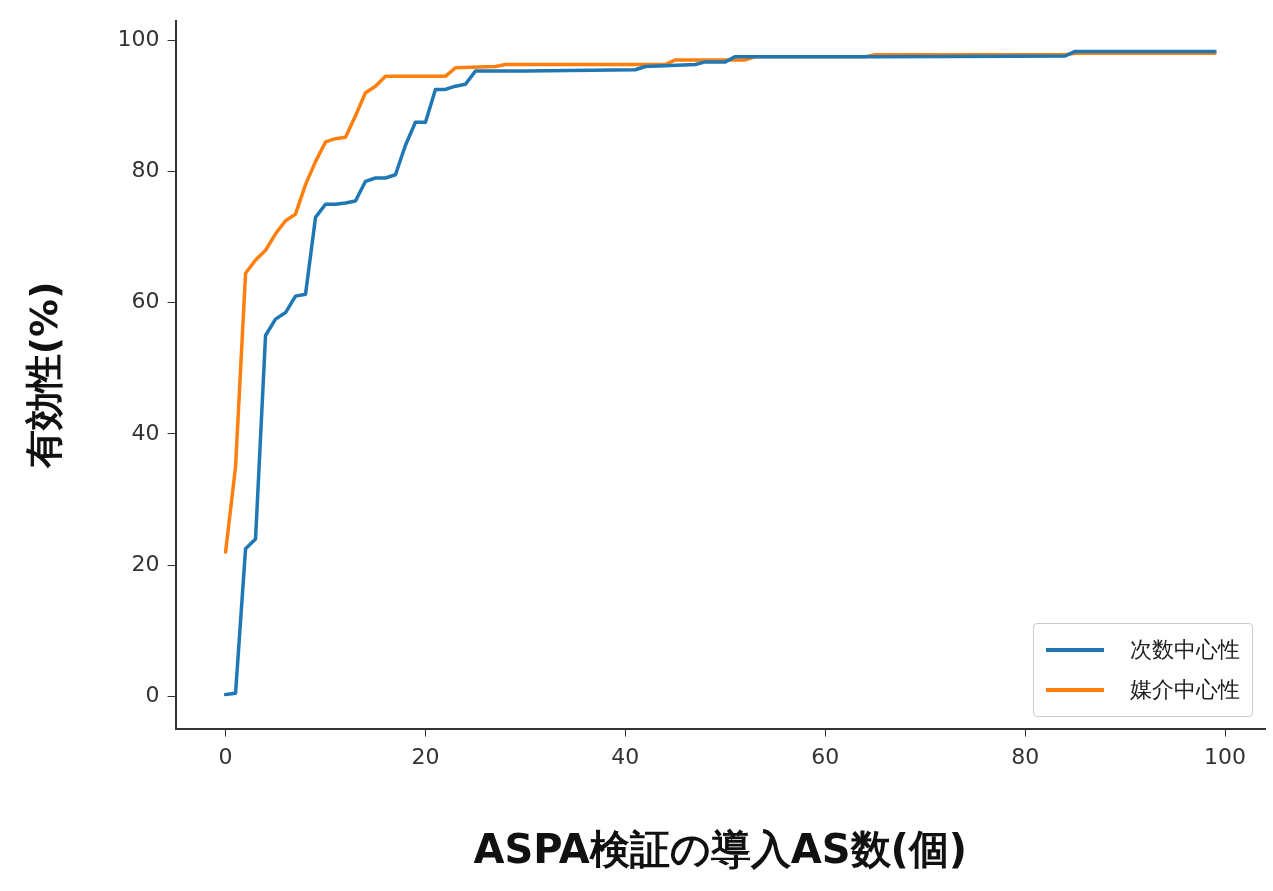 The width and height of the screenshot is (1273, 891). What do you see at coordinates (152, 695) in the screenshot?
I see `y-tick-label: 0` at bounding box center [152, 695].